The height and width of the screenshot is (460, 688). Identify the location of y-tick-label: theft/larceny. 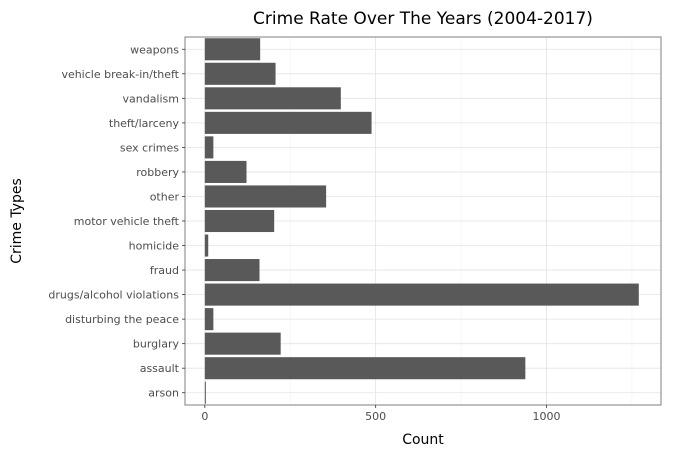
(144, 123).